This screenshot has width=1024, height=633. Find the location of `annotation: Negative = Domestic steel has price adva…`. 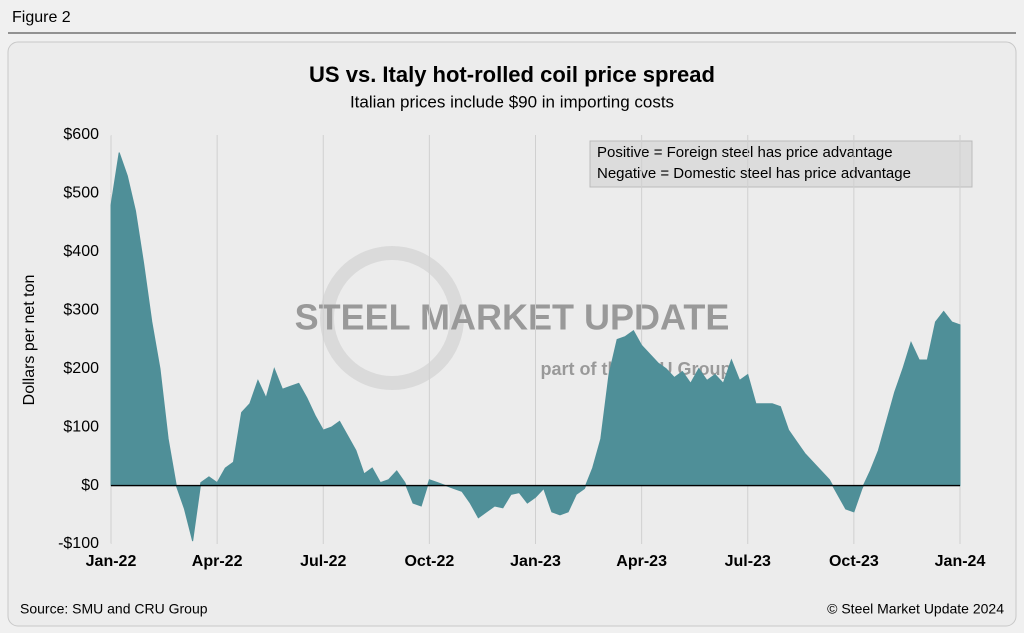

annotation: Negative = Domestic steel has price adva… is located at coordinates (754, 173).